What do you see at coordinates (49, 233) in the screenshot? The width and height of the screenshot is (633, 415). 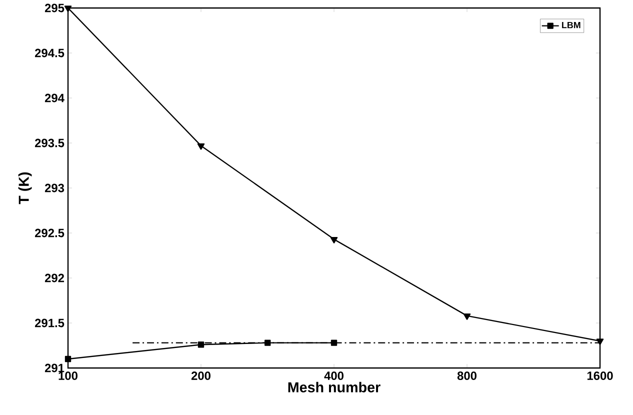 I see `y-tick-label: 292.5` at bounding box center [49, 233].